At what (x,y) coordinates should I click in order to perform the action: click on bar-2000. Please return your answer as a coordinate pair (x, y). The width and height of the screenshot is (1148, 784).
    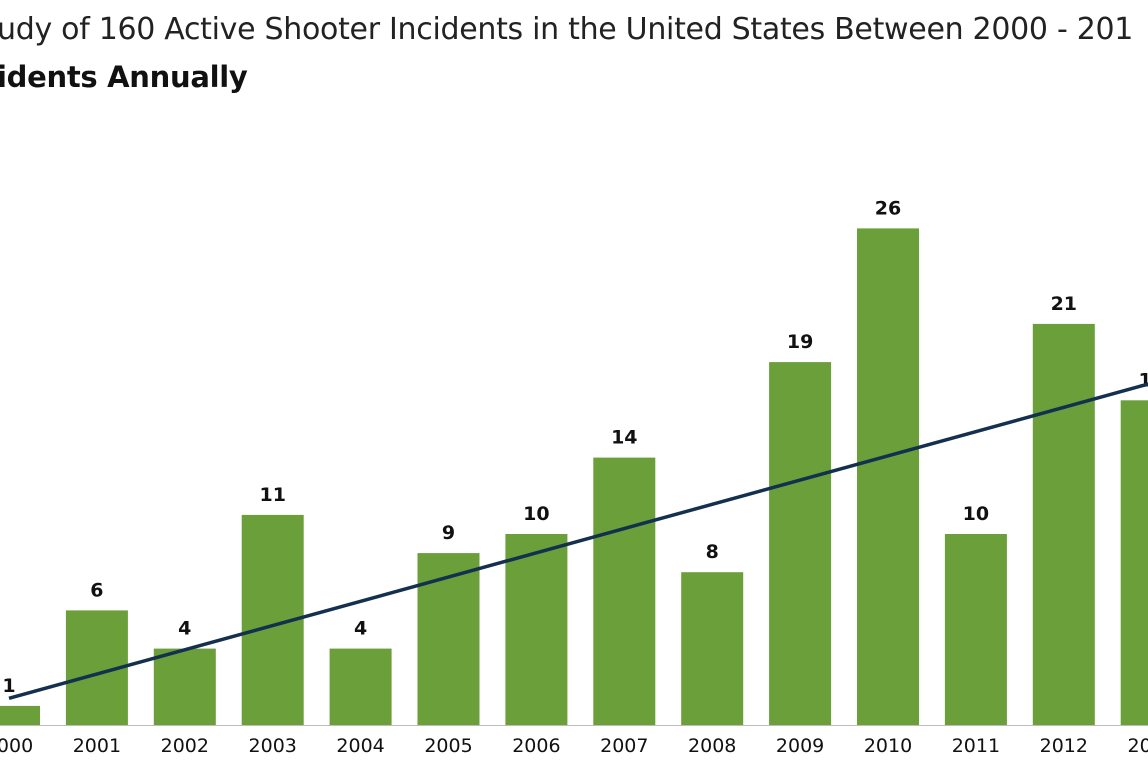
    Looking at the image, I should click on (20, 715).